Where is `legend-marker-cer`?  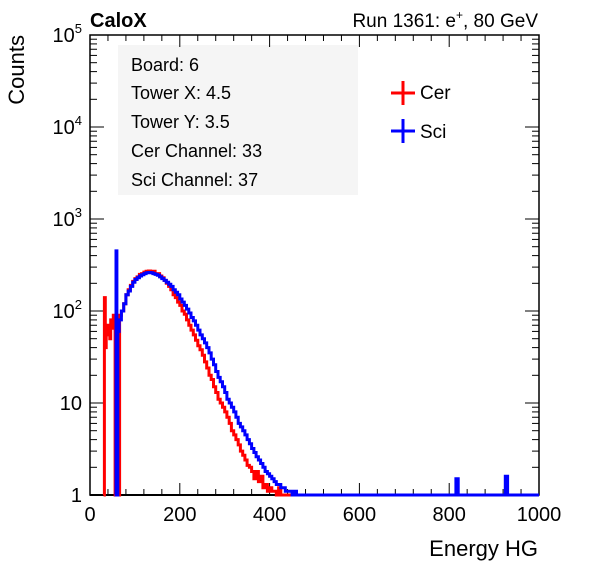
legend-marker-cer is located at coordinates (403, 93).